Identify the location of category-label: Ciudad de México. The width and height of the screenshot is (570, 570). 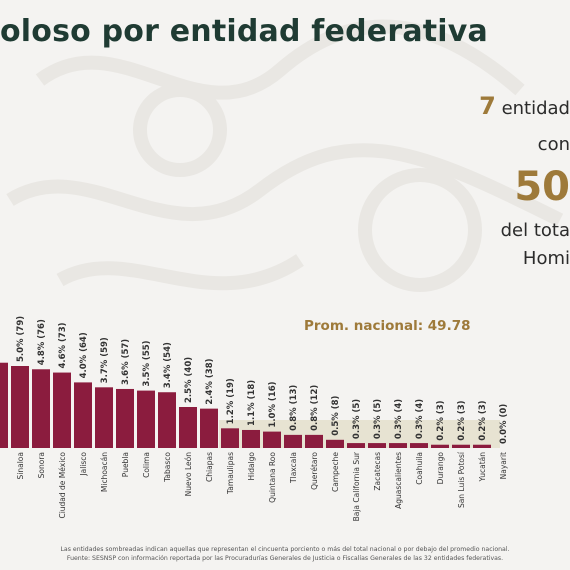
(62, 485).